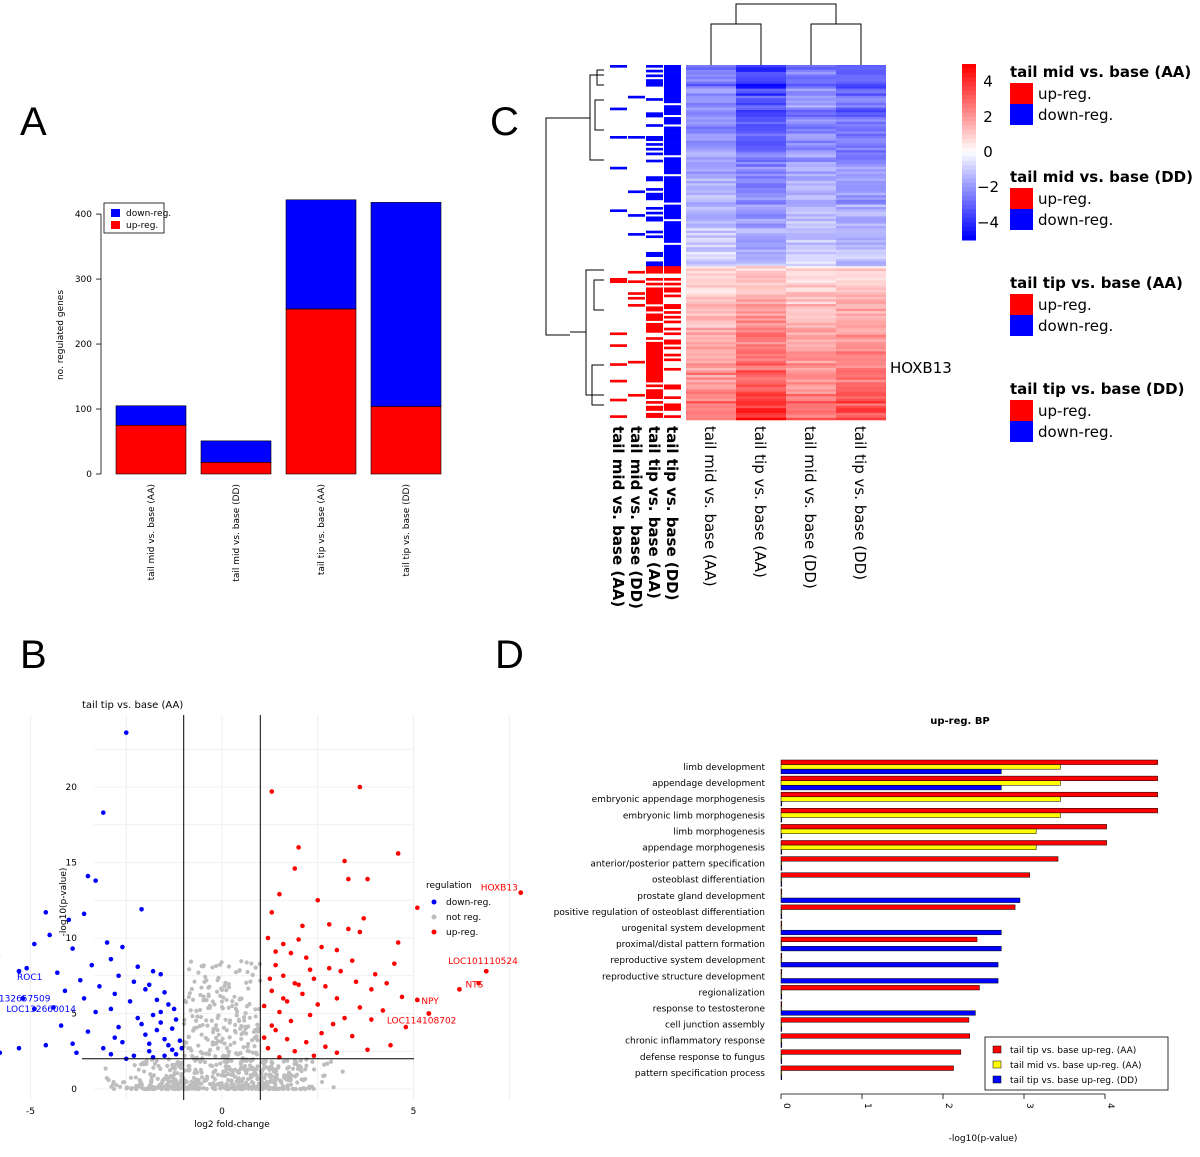 The width and height of the screenshot is (1200, 1157). I want to click on legend-label-notreg: not reg., so click(463, 918).